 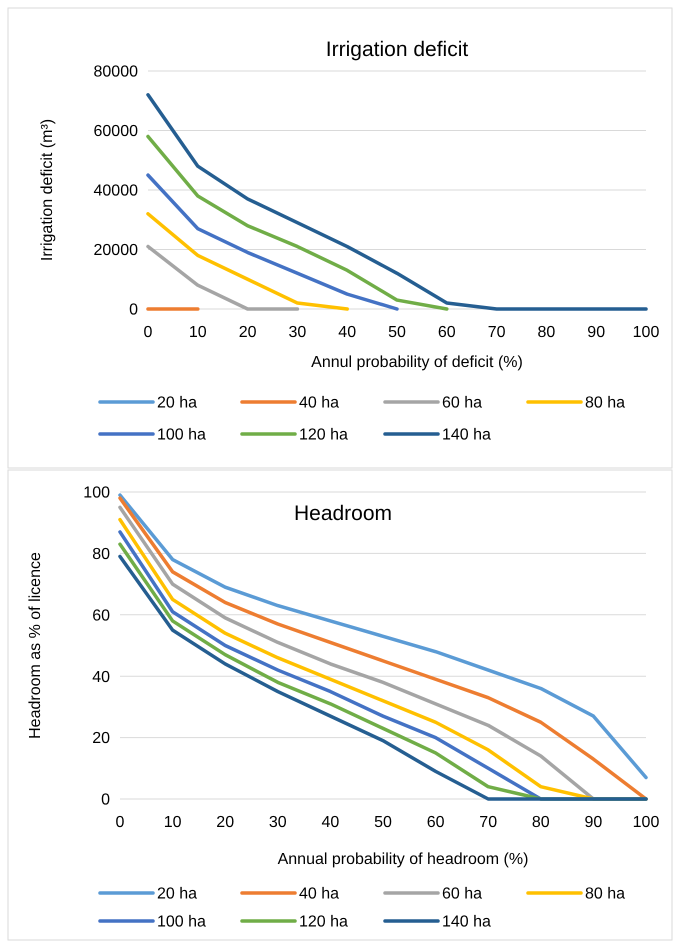 What do you see at coordinates (35, 645) in the screenshot?
I see `y-axis-title: Headroom as % of licence` at bounding box center [35, 645].